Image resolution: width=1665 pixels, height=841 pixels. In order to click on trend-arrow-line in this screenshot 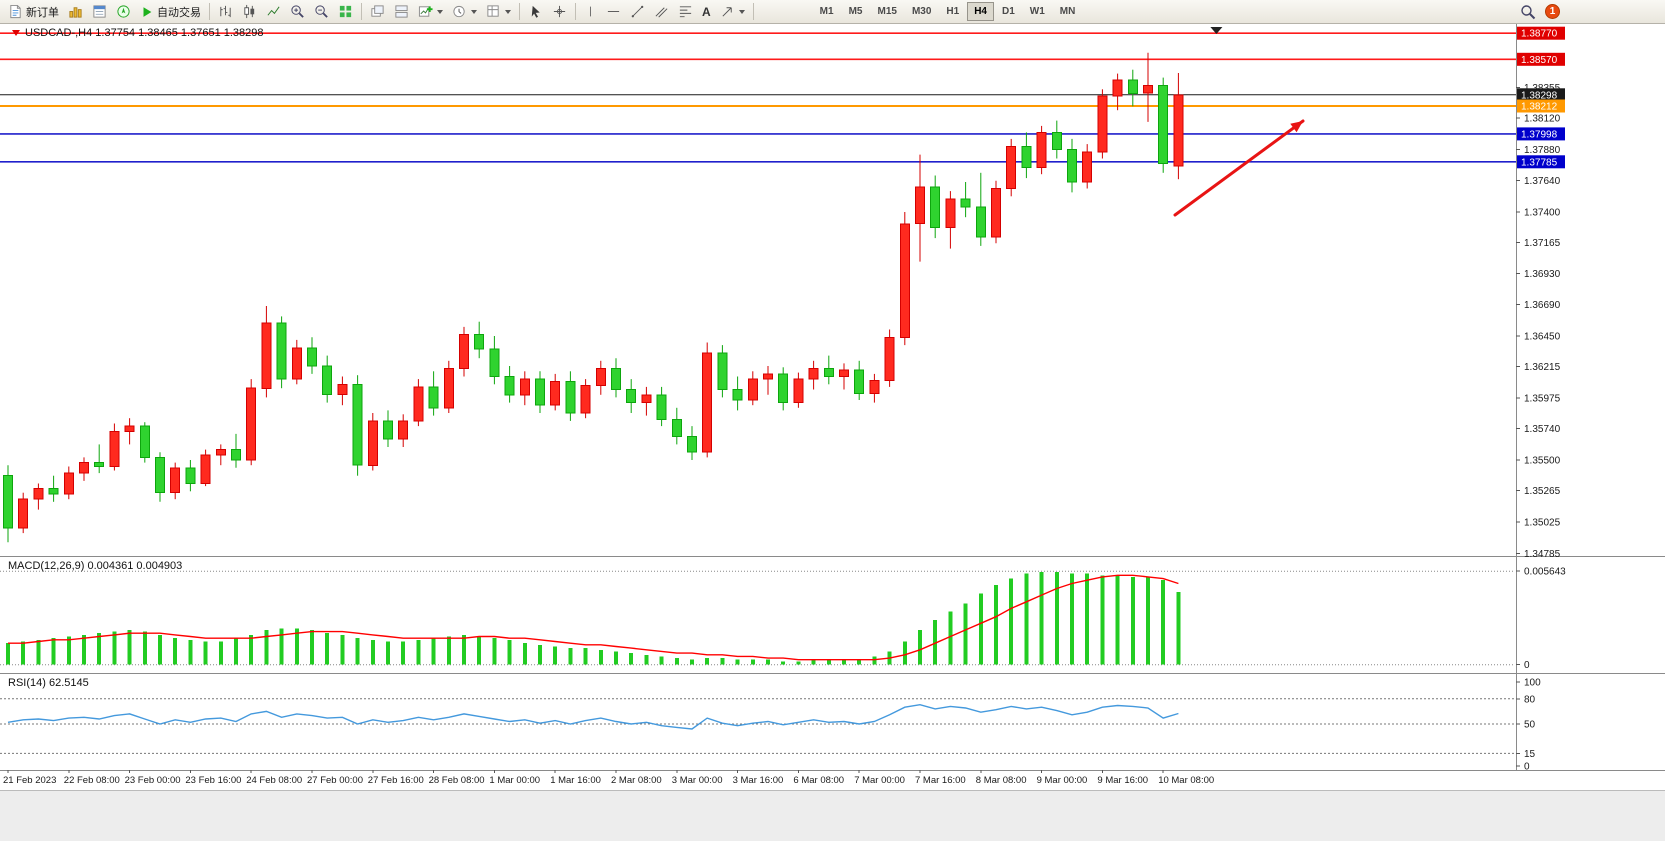, I will do `click(1239, 168)`.